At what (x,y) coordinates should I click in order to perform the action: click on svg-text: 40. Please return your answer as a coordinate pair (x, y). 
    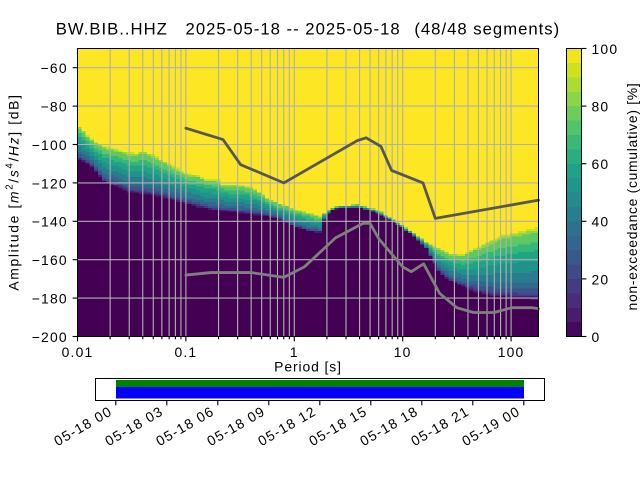
    Looking at the image, I should click on (601, 222).